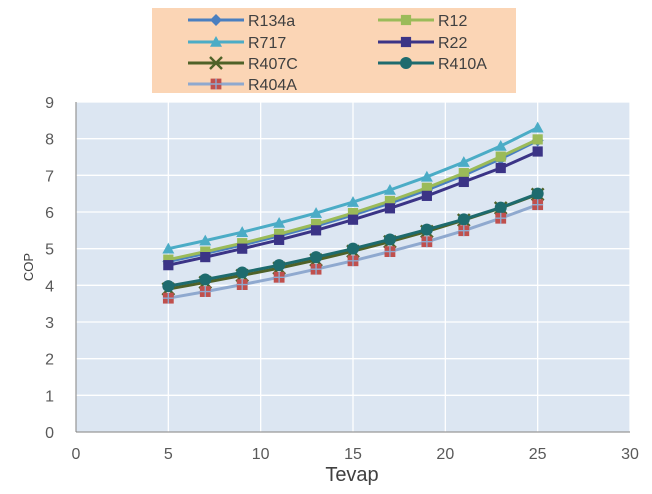  What do you see at coordinates (353, 454) in the screenshot?
I see `x-tick-label: 15` at bounding box center [353, 454].